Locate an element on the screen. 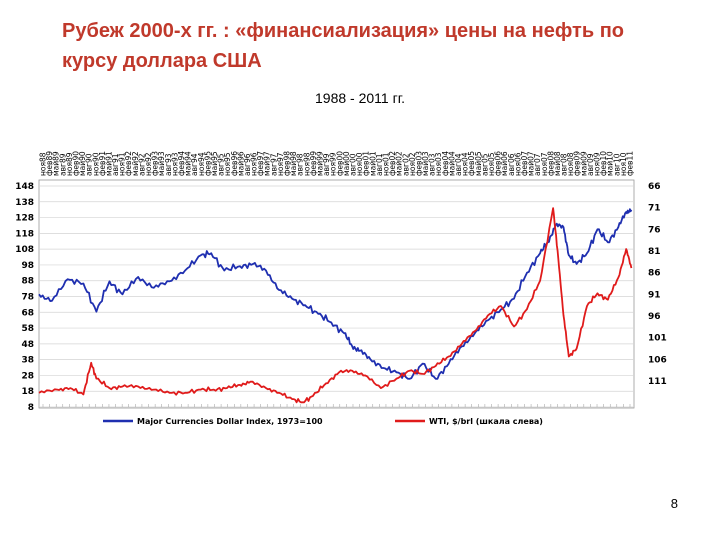 The image size is (720, 540). left-tick-label: 8 is located at coordinates (31, 408).